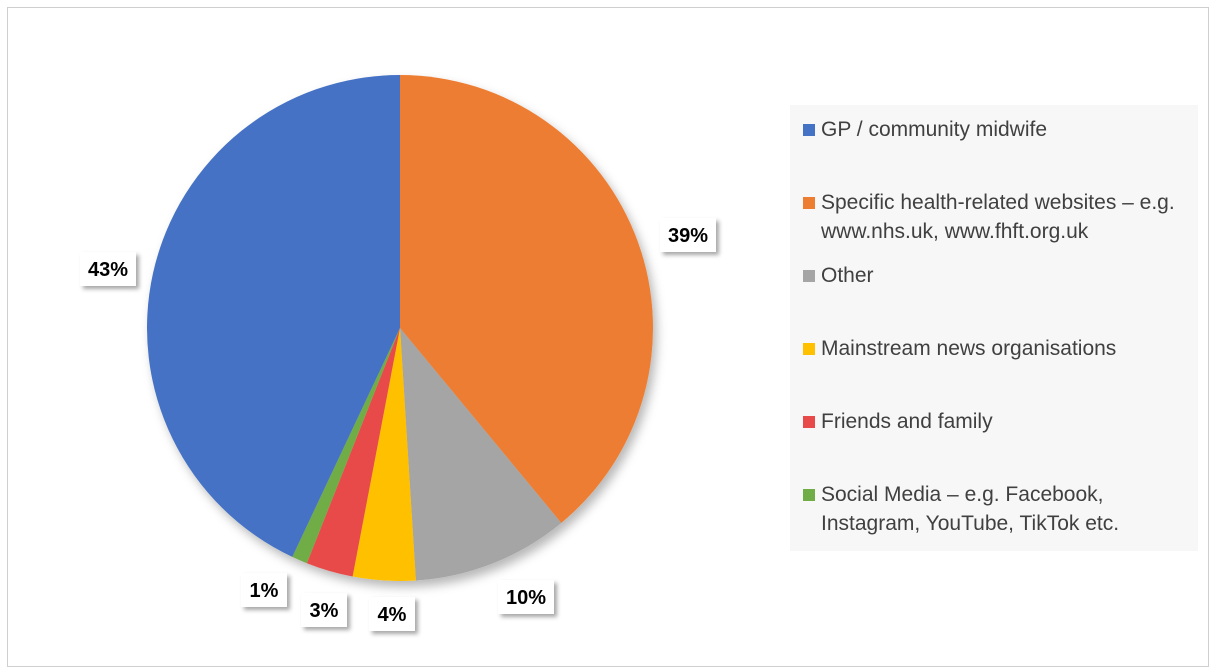  I want to click on legend-label: GP / community midwife, so click(934, 129).